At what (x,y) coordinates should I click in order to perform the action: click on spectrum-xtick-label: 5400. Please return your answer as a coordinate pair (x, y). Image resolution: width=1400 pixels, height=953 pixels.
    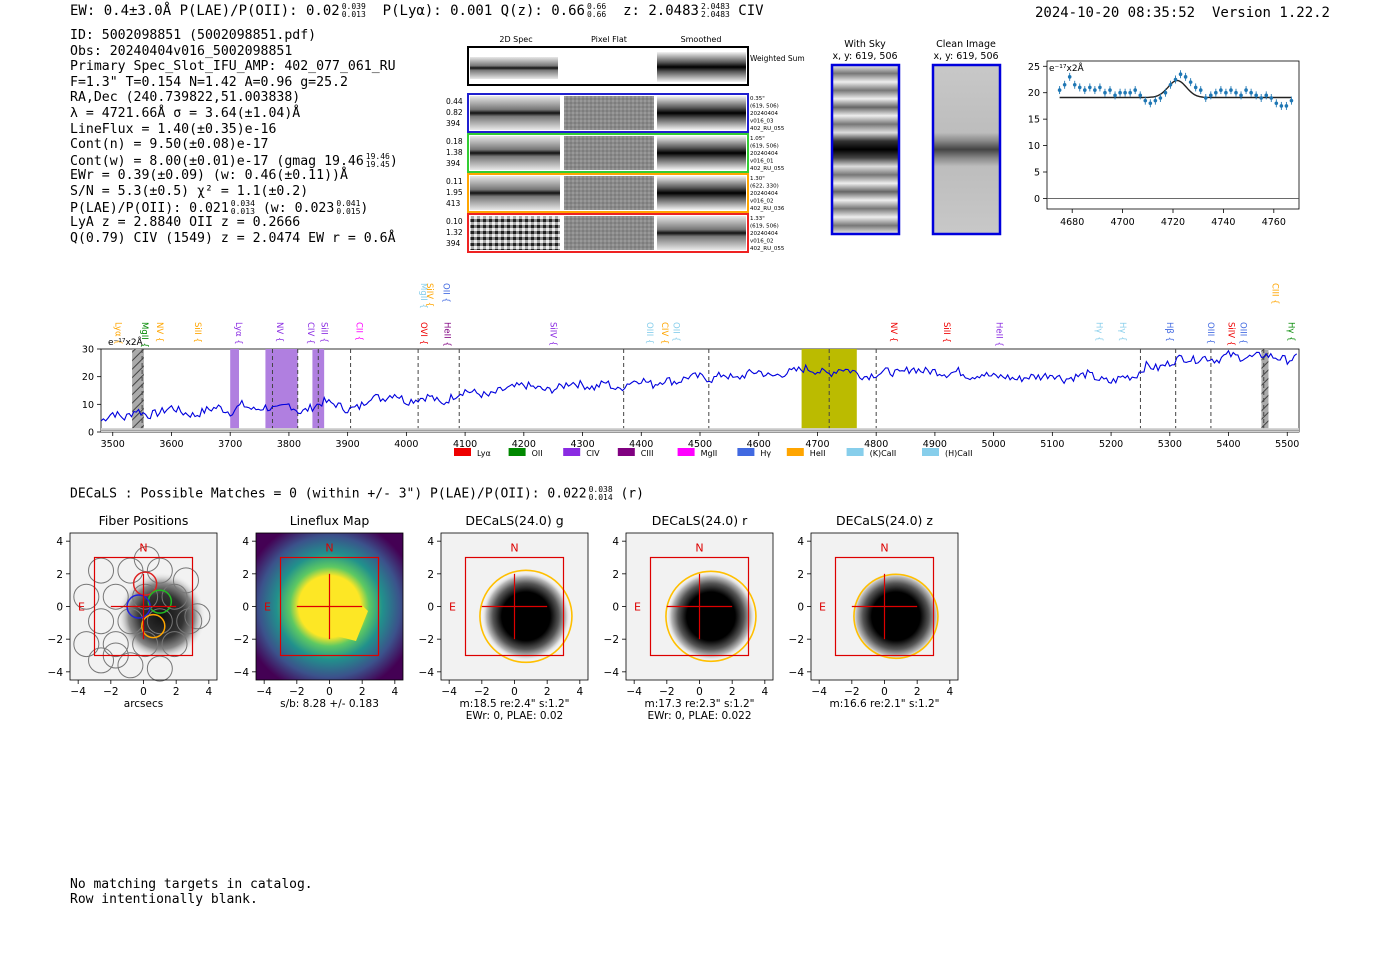
    Looking at the image, I should click on (1228, 444).